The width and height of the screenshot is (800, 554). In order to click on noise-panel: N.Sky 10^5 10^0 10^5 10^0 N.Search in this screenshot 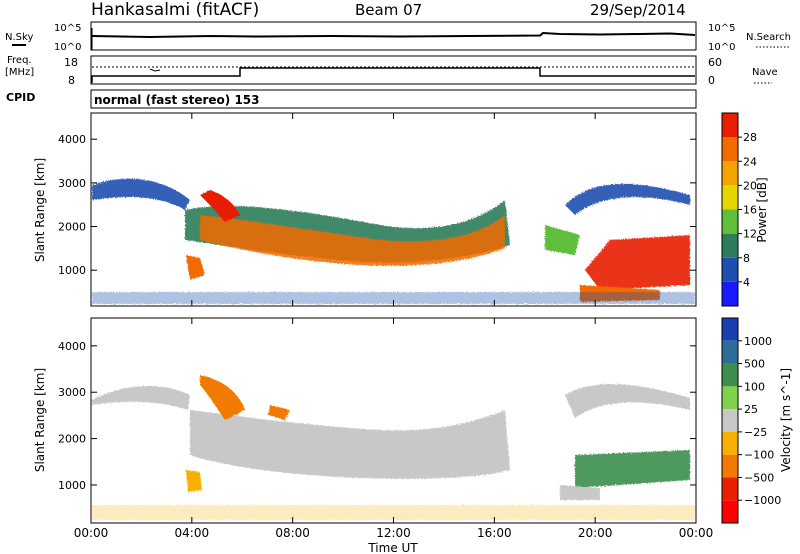, I will do `click(398, 37)`.